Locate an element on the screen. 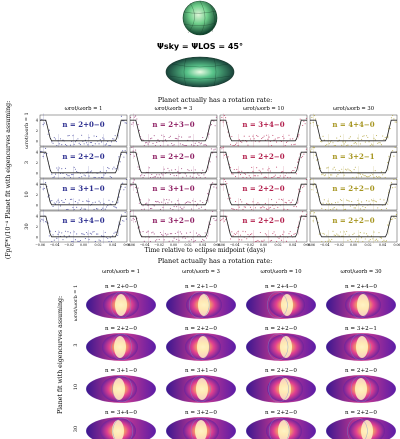 The height and width of the screenshot is (439, 400). map-panel: n = 2+4−0 is located at coordinates (281, 302).